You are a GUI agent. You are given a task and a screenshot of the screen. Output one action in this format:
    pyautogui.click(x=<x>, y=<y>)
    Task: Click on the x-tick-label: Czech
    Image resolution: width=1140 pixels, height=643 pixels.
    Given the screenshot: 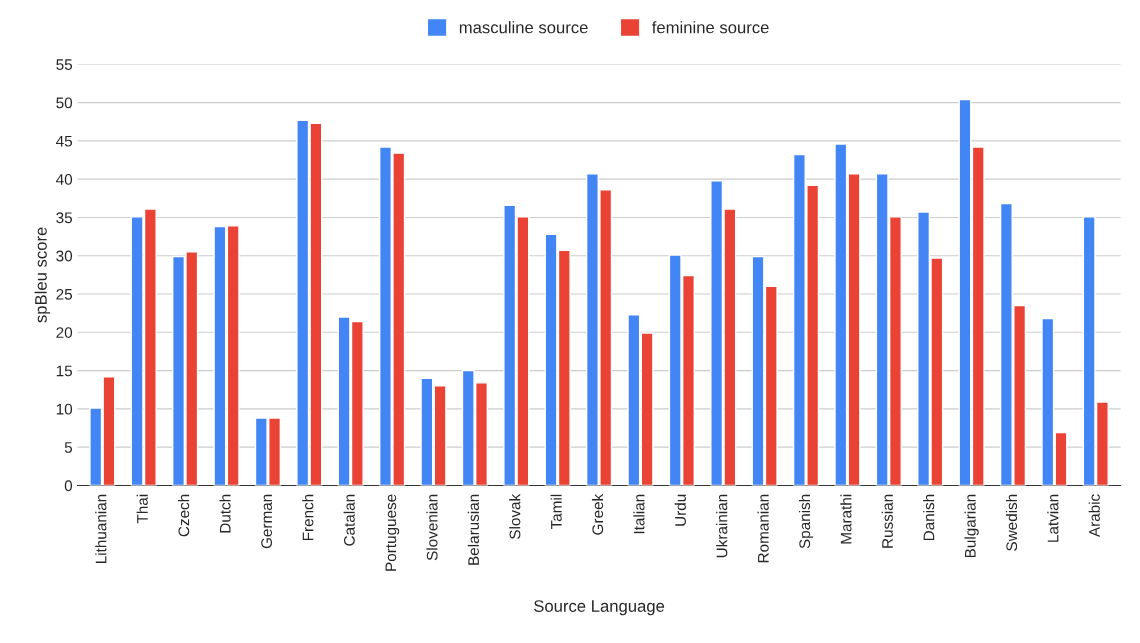 What is the action you would take?
    pyautogui.click(x=184, y=515)
    